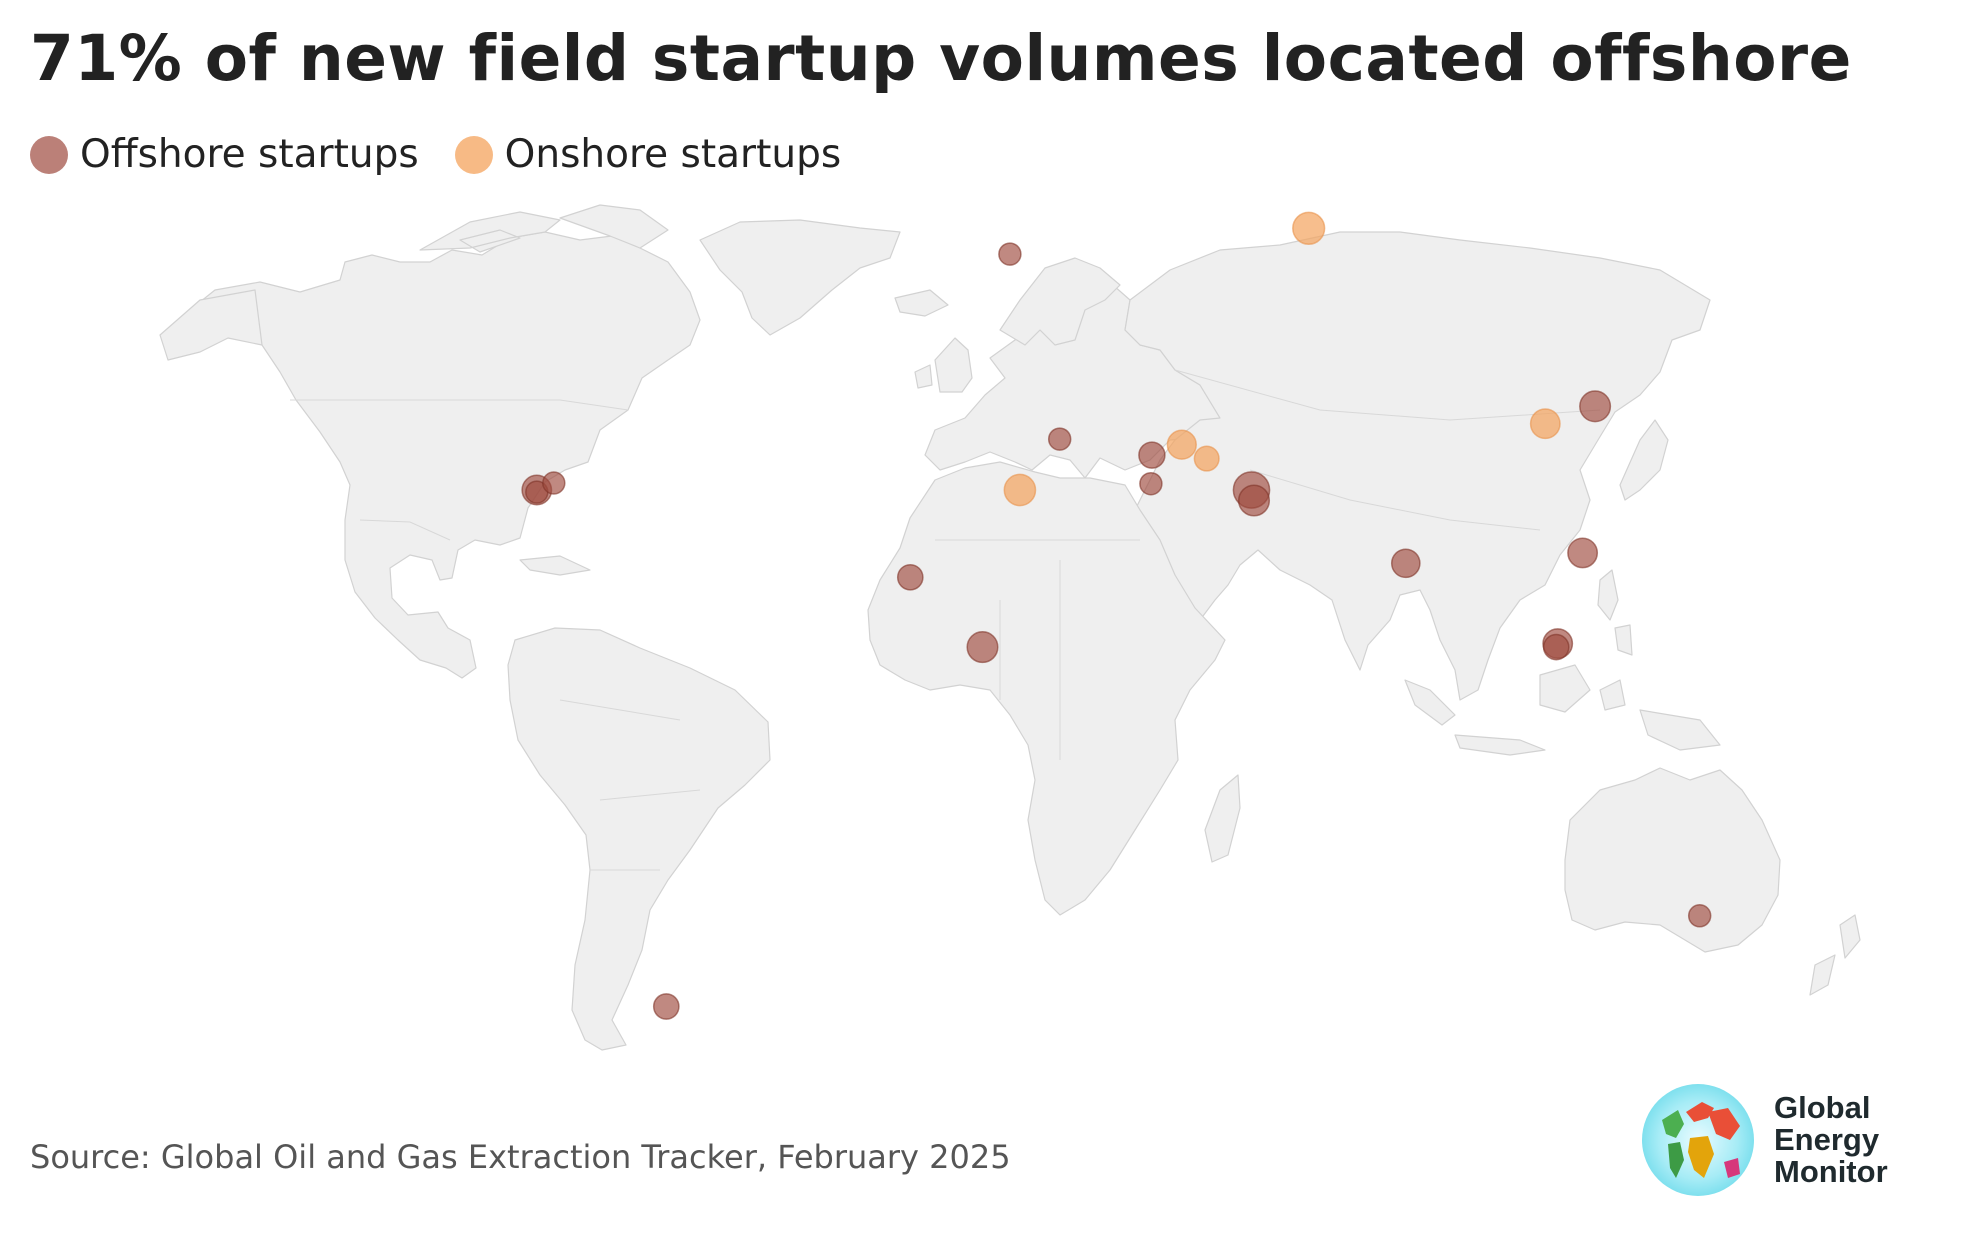 The width and height of the screenshot is (1962, 1255). Describe the element at coordinates (49, 154) in the screenshot. I see `offshore-swatch-icon` at that location.